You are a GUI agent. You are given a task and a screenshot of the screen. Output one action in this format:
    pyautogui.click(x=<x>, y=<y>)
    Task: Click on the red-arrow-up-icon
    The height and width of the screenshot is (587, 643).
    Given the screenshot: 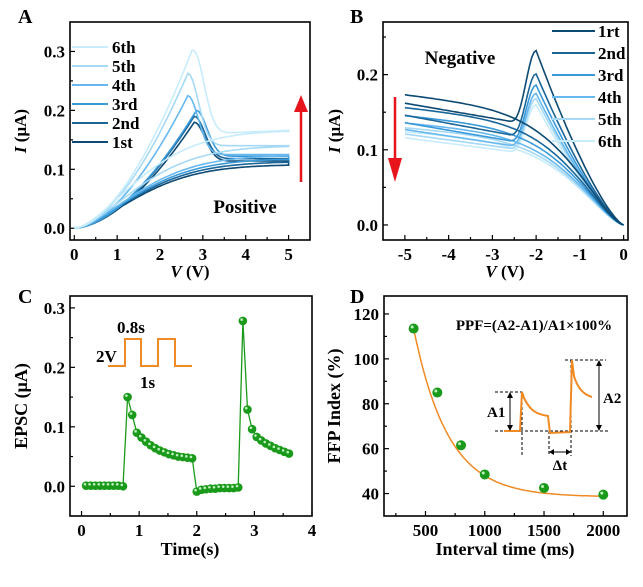 What is the action you would take?
    pyautogui.click(x=301, y=103)
    